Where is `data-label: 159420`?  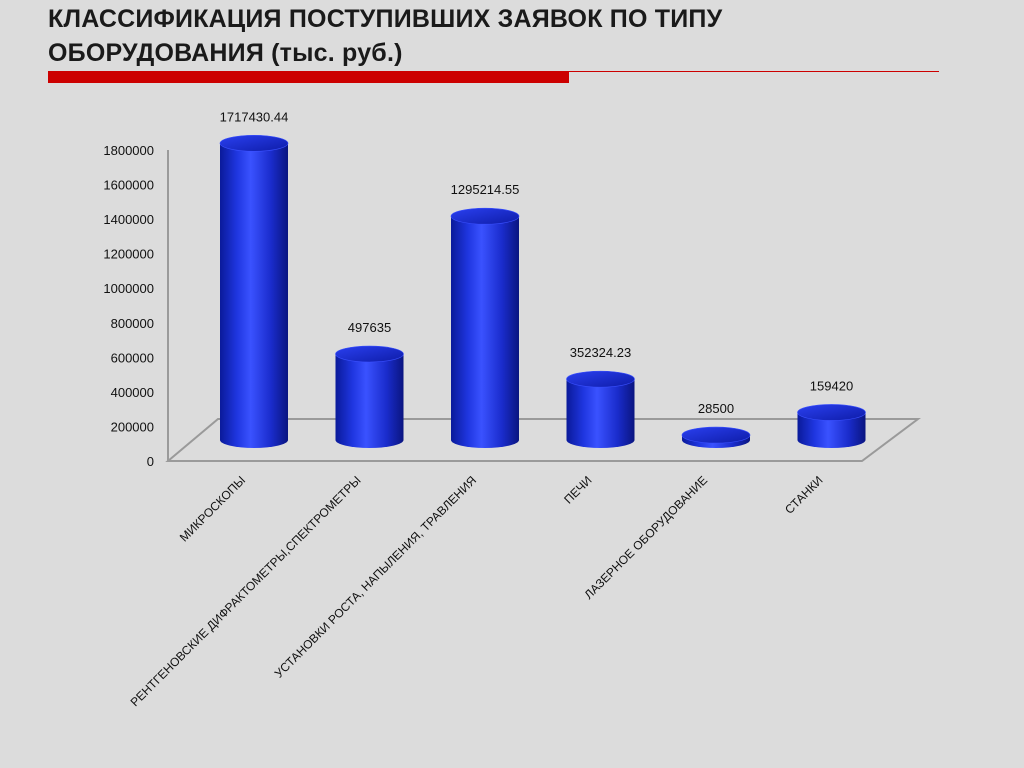 data-label: 159420 is located at coordinates (831, 385).